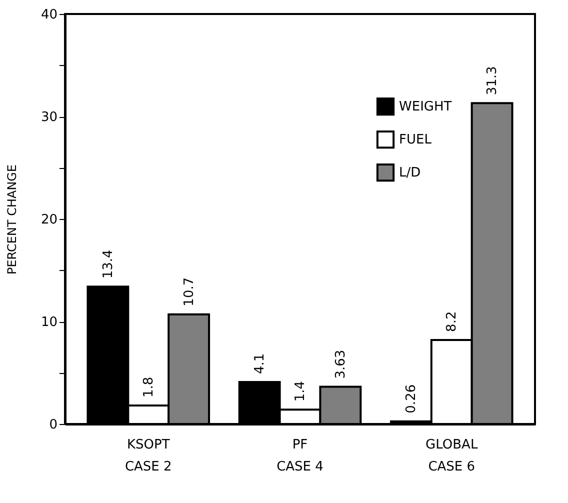  Describe the element at coordinates (53, 425) in the screenshot. I see `y-tick-label: 0` at that location.